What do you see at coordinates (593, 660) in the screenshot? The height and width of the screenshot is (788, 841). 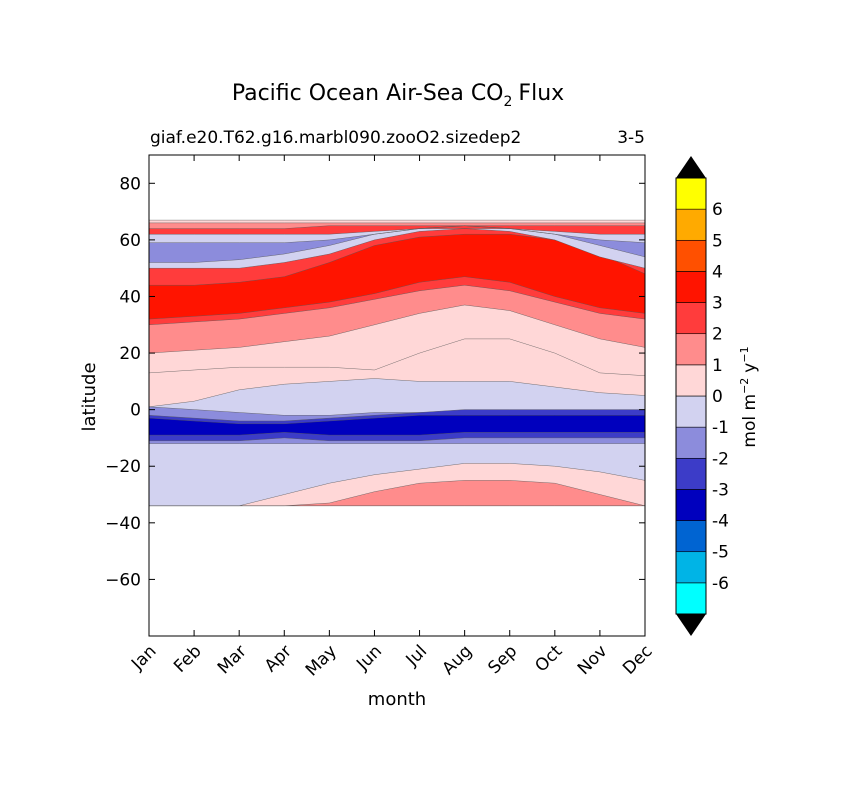 I see `x-tick-label: Nov` at bounding box center [593, 660].